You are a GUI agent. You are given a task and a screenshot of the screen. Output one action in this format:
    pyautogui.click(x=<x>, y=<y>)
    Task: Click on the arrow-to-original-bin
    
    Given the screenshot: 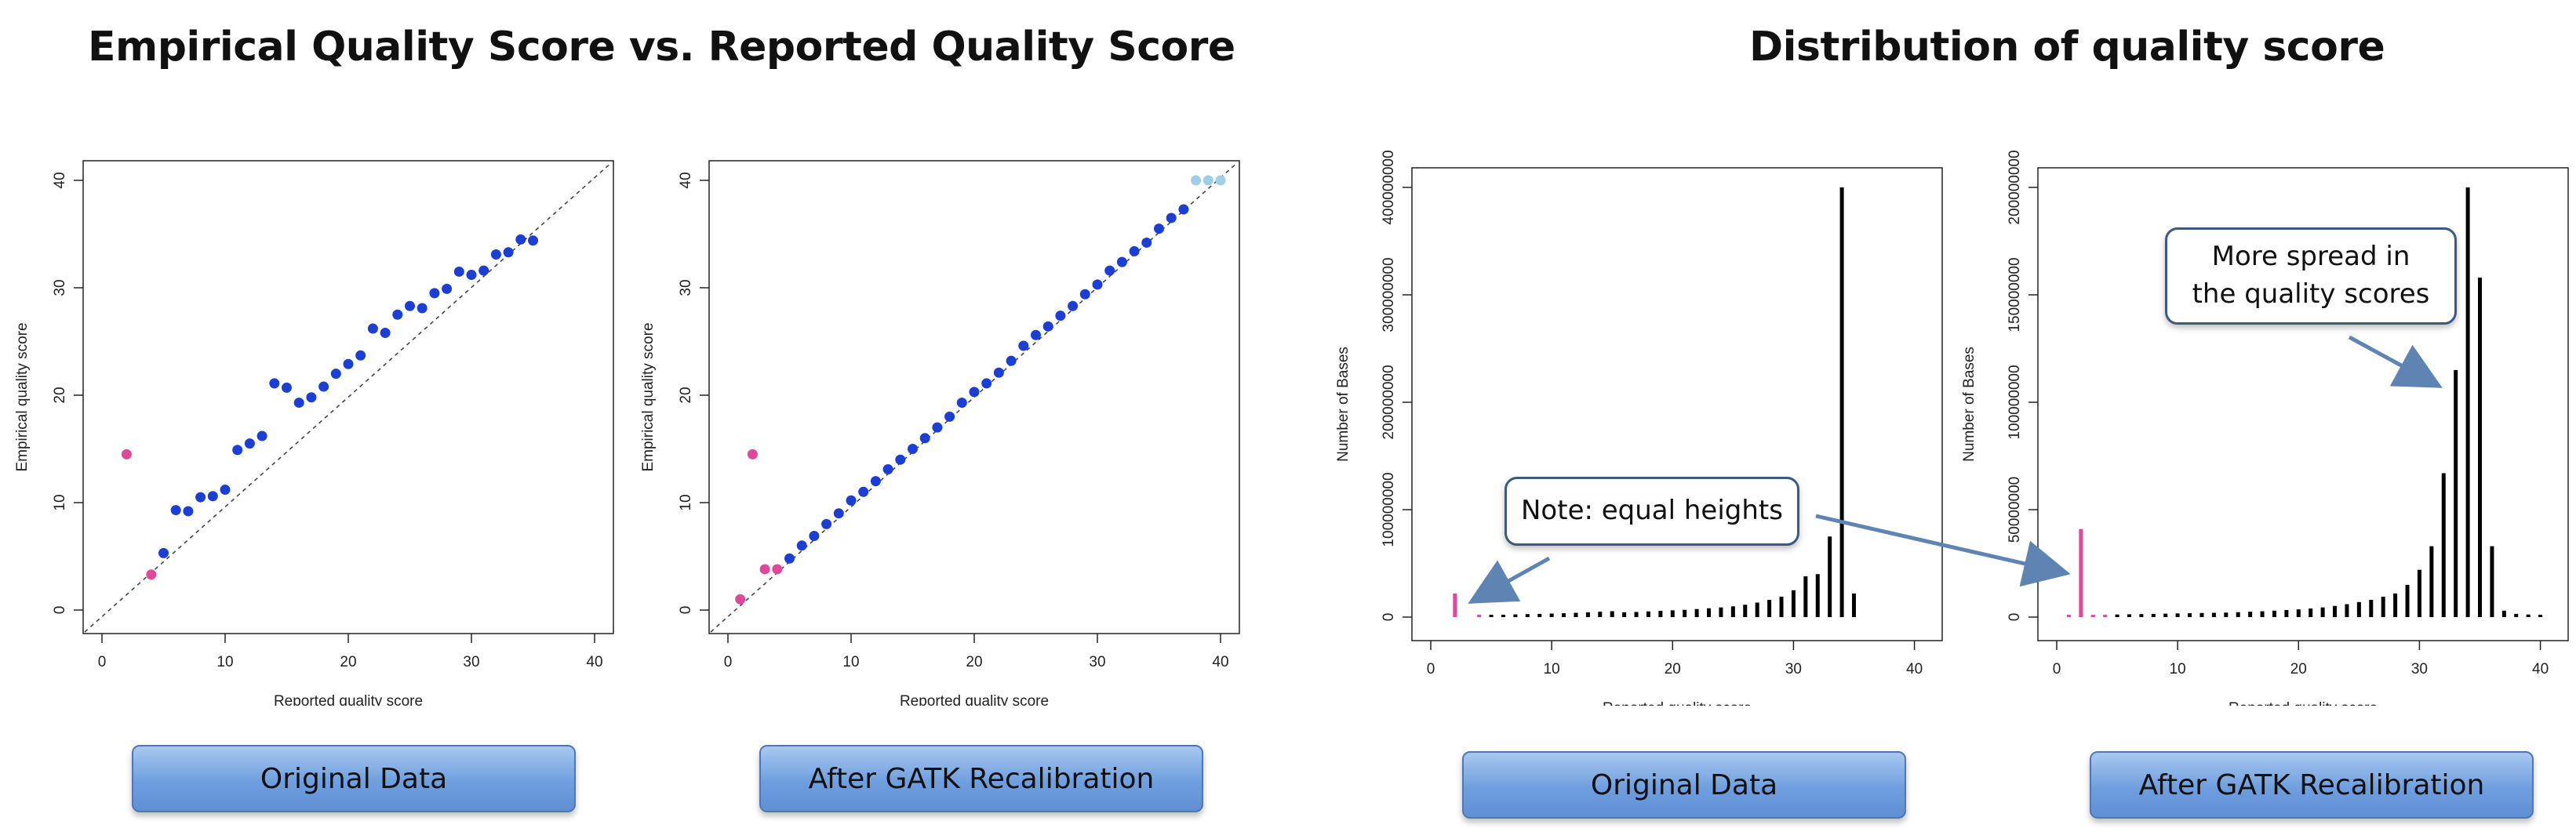 What is the action you would take?
    pyautogui.click(x=1509, y=580)
    